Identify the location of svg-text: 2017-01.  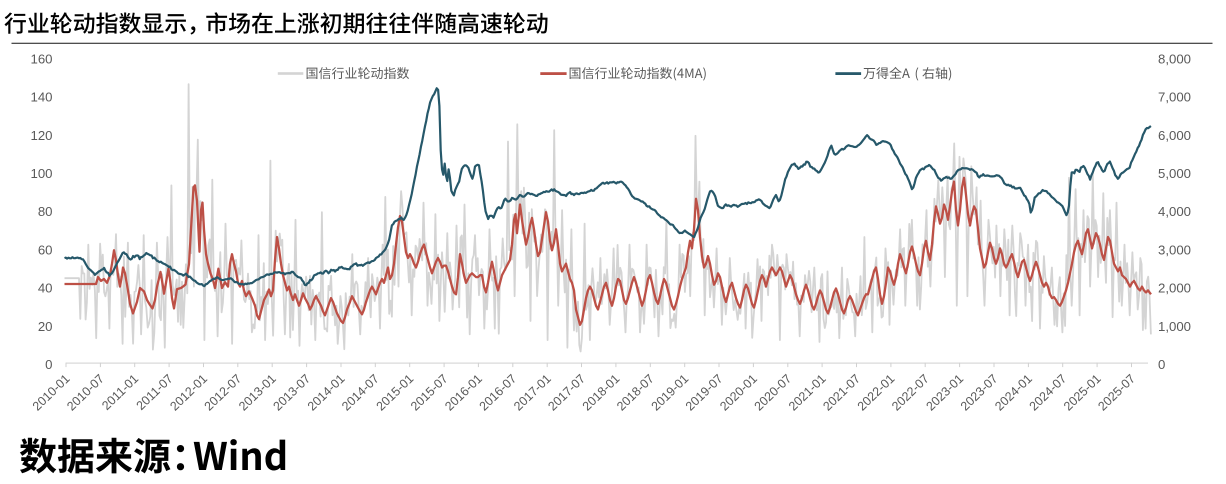
(532, 393).